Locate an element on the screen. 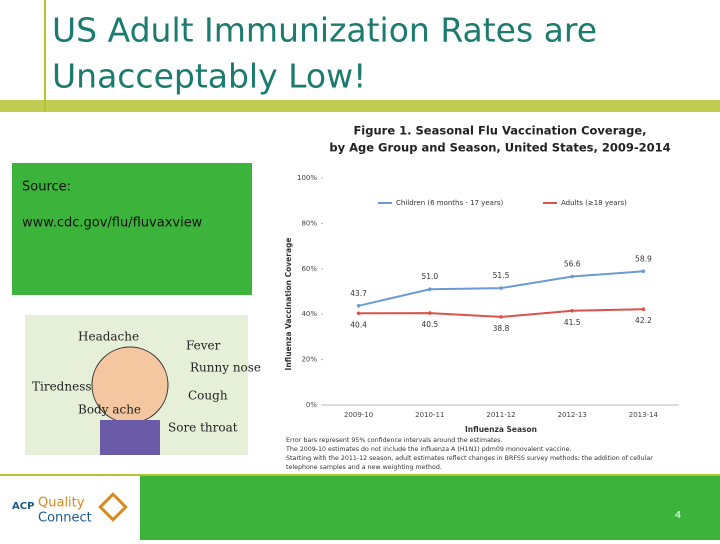 The width and height of the screenshot is (720, 544). logo-acp: ACP is located at coordinates (23, 506).